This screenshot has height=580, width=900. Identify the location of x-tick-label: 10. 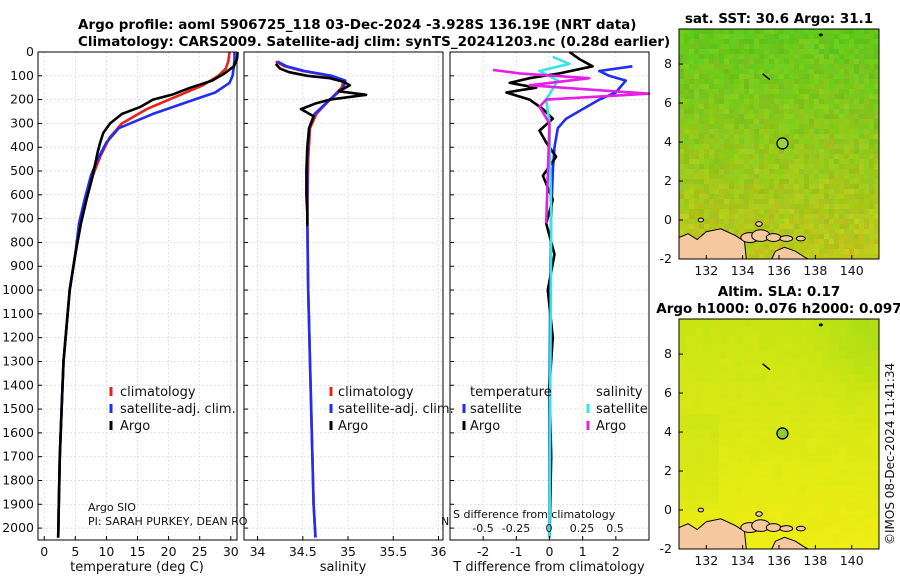
(106, 551).